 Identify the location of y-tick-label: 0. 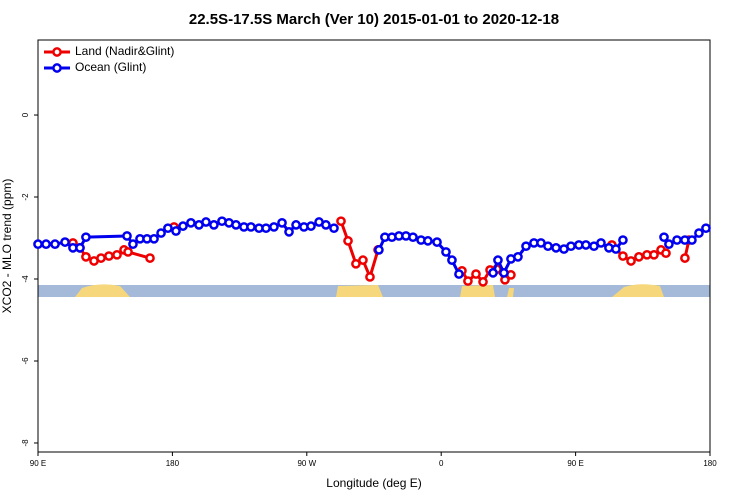
(25, 114).